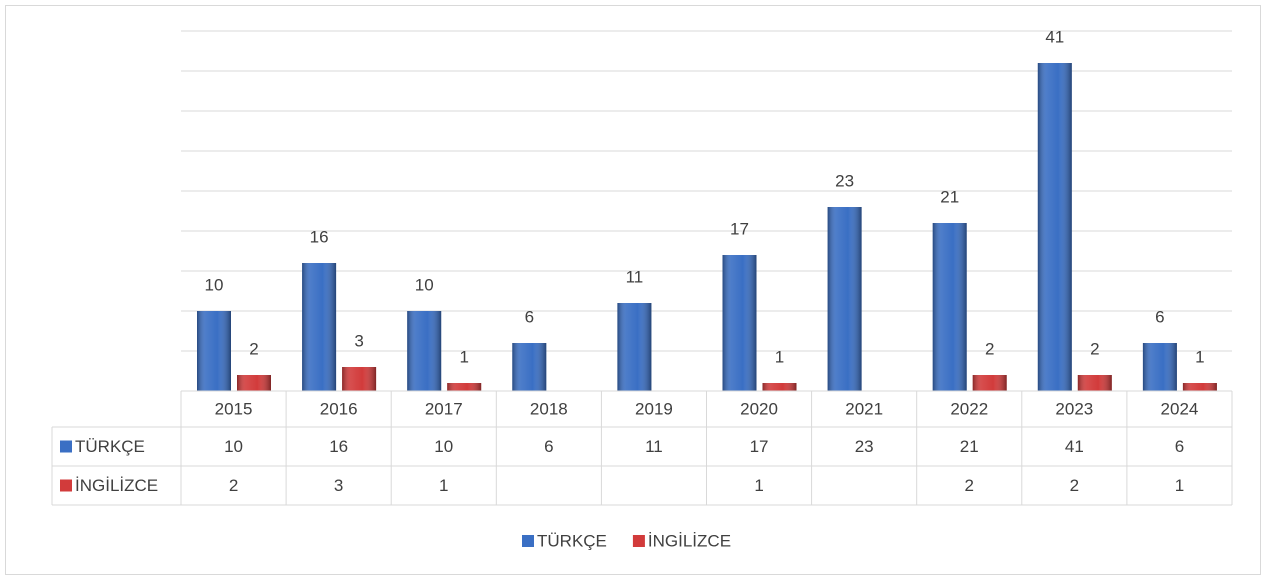  What do you see at coordinates (358, 340) in the screenshot?
I see `data-label: 3` at bounding box center [358, 340].